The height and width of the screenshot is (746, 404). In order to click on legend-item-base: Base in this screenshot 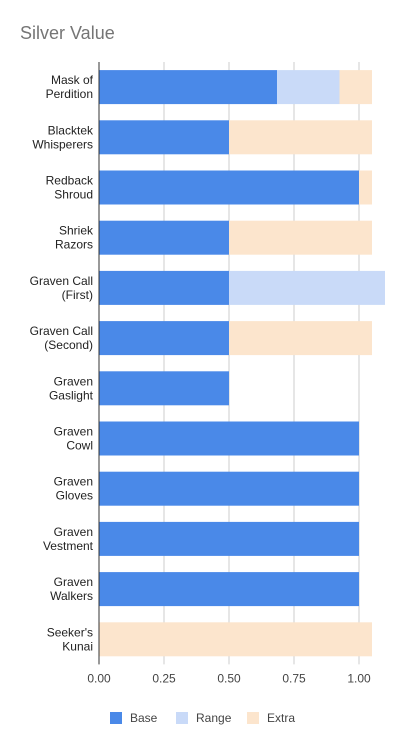, I will do `click(134, 718)`.